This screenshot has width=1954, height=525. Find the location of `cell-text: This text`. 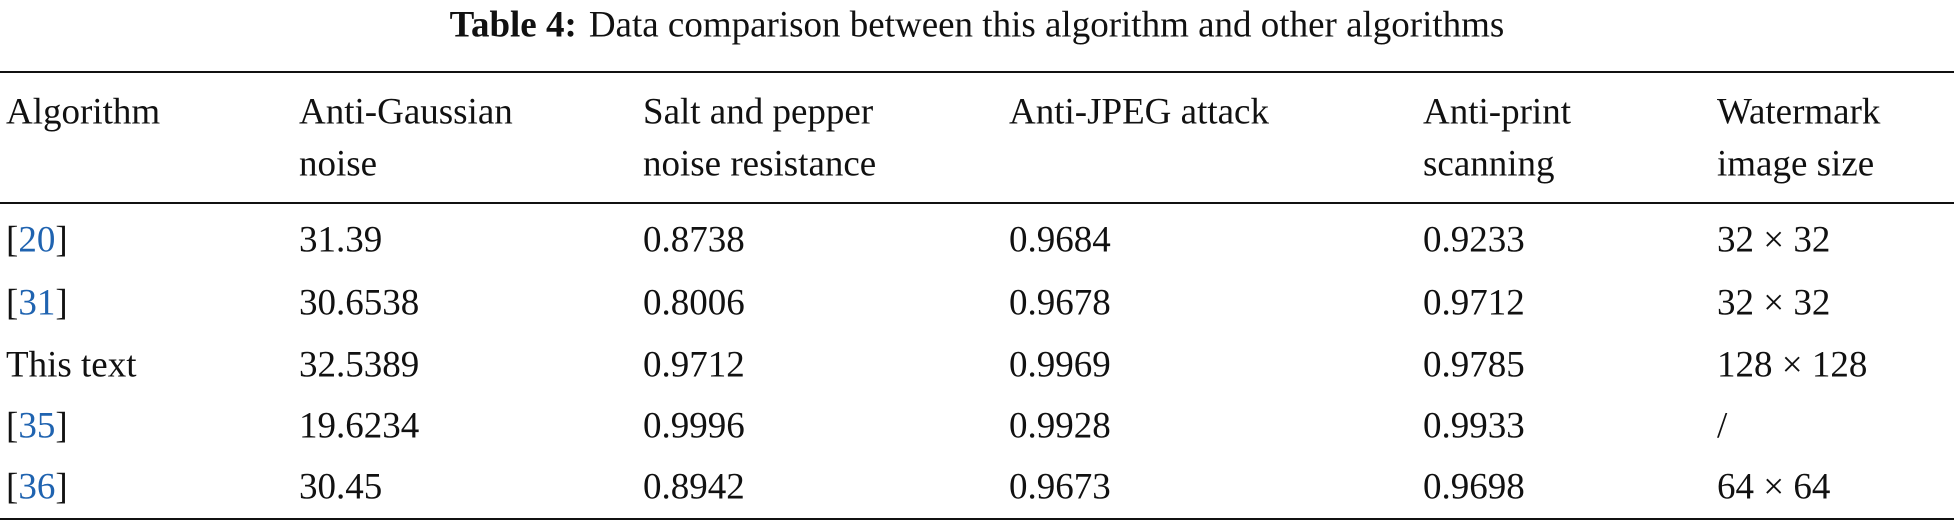

cell-text: This text is located at coordinates (71, 365).